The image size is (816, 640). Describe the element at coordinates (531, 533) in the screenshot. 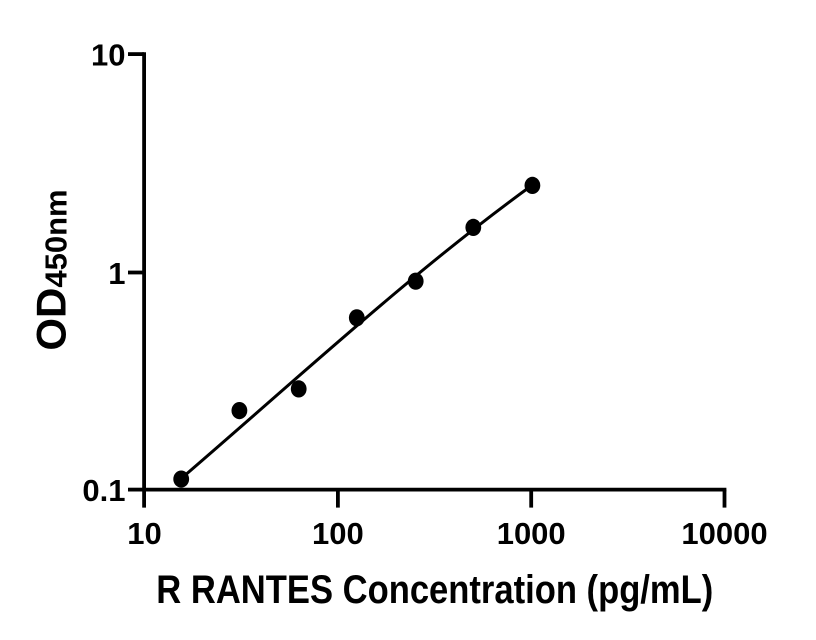

I see `svg-text: 1000` at that location.